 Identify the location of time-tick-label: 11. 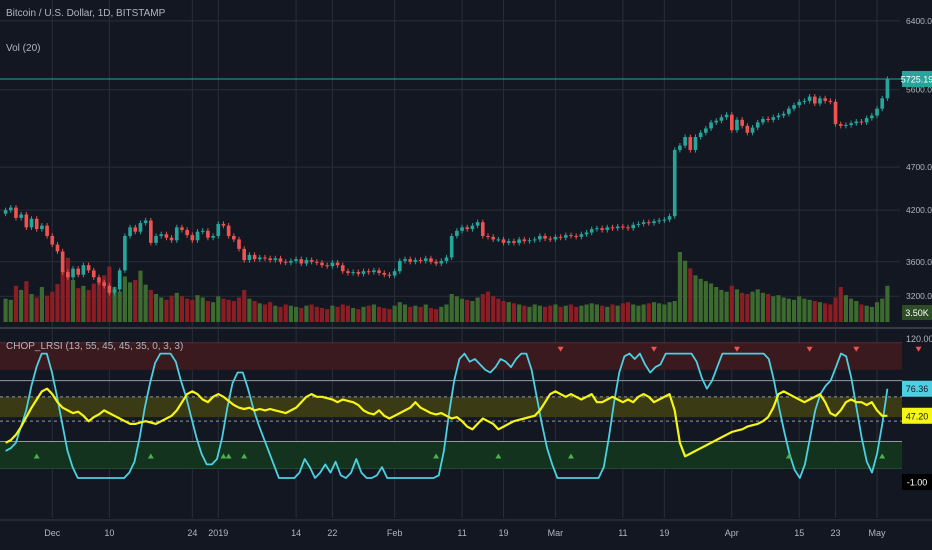
(461, 533).